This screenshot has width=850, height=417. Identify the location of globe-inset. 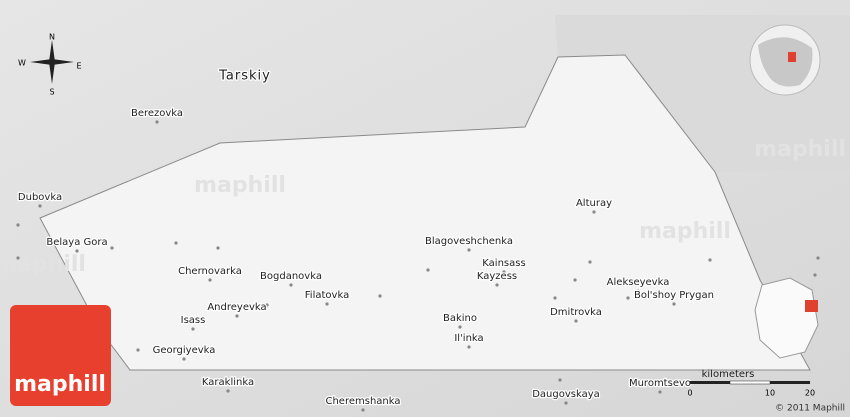
(785, 60).